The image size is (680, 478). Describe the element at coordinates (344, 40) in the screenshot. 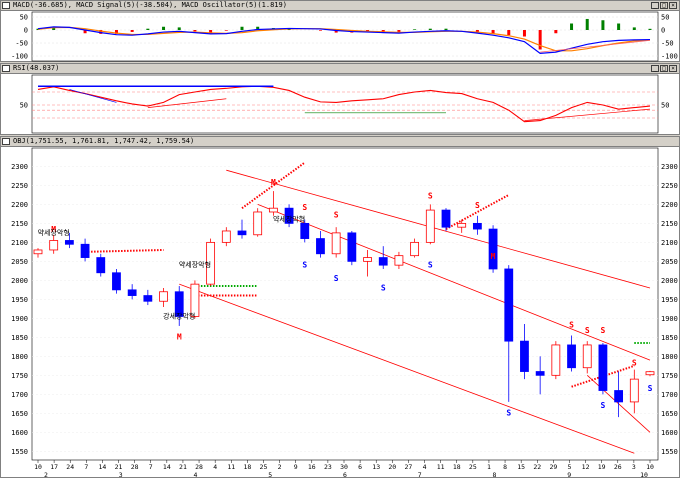

I see `macd-line` at that location.